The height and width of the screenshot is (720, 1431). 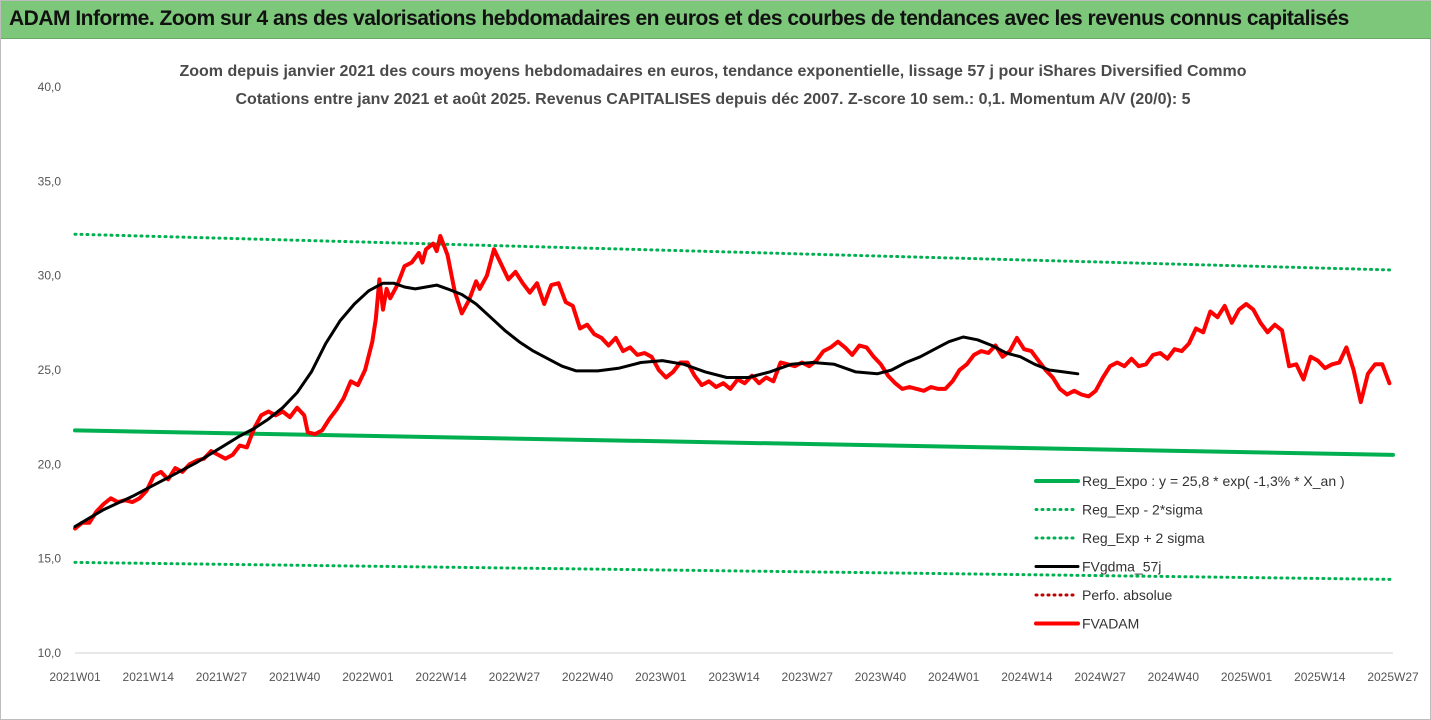 What do you see at coordinates (1247, 677) in the screenshot?
I see `x-tick-label: 2025W01` at bounding box center [1247, 677].